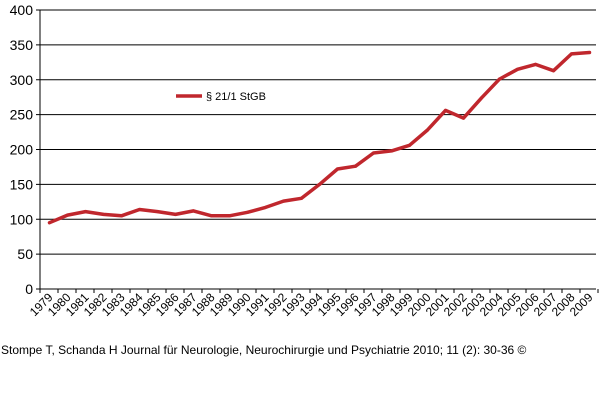 This screenshot has height=403, width=600. I want to click on y-tick-label: 400, so click(22, 10).